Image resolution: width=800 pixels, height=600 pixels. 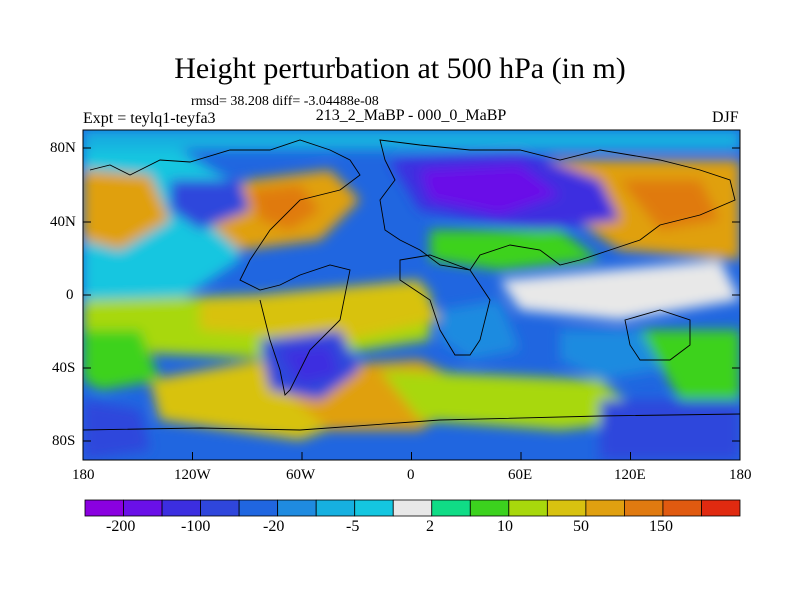 What do you see at coordinates (566, 508) in the screenshot?
I see `colorbar-box-gold` at bounding box center [566, 508].